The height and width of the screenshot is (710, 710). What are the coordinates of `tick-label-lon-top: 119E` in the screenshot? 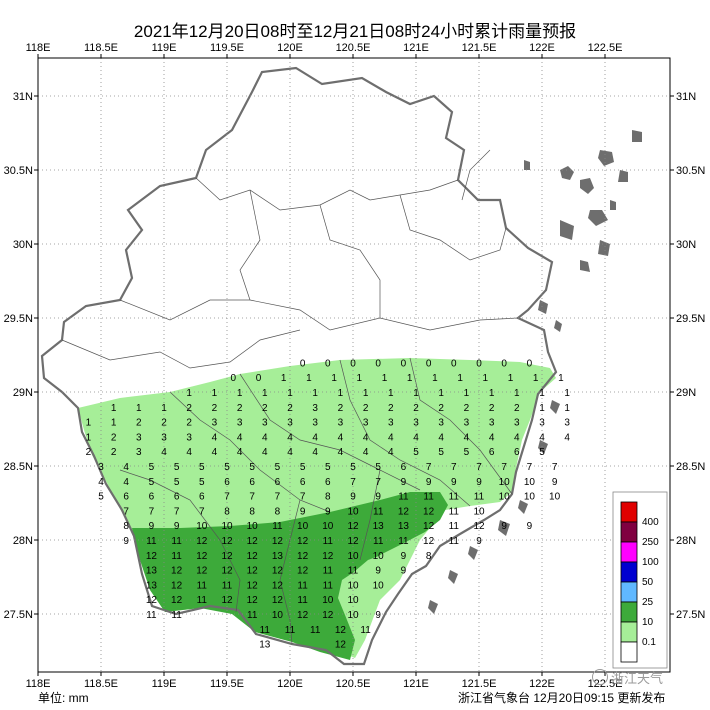 It's located at (164, 48).